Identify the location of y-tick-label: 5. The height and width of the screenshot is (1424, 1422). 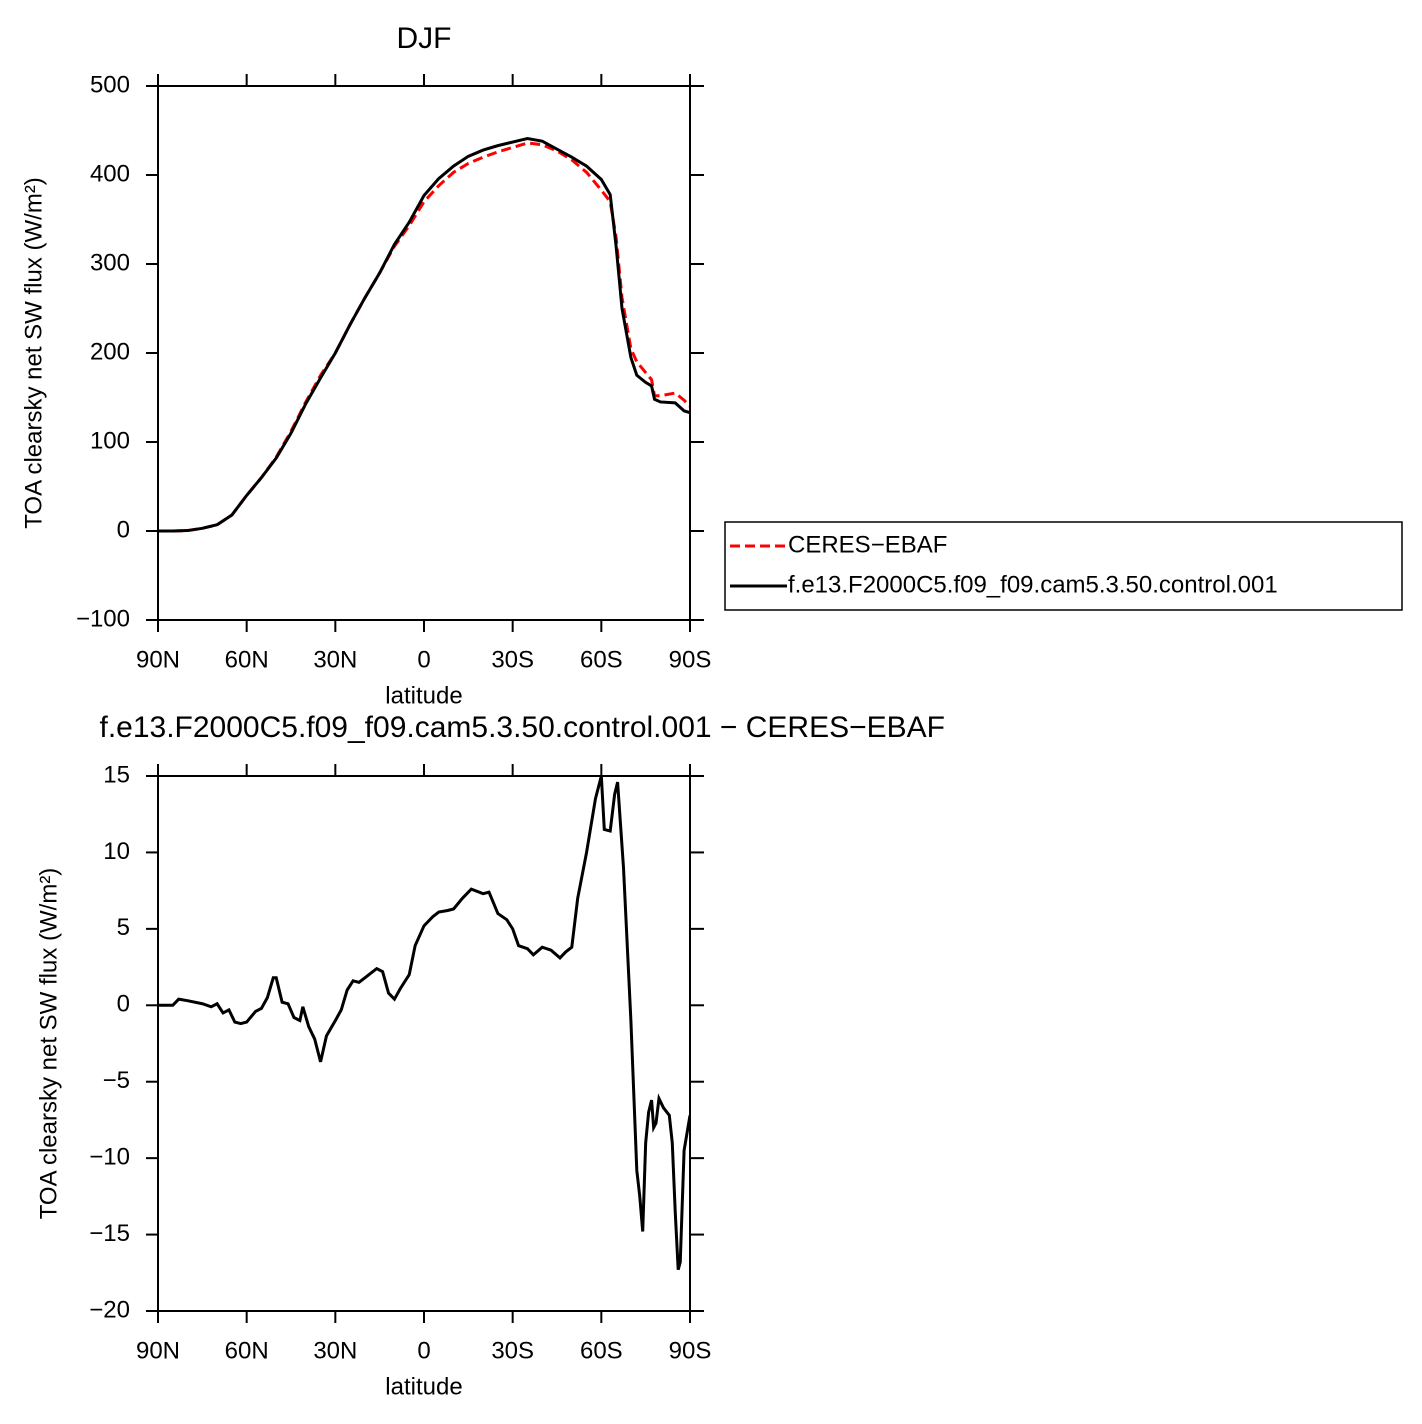
(123, 927).